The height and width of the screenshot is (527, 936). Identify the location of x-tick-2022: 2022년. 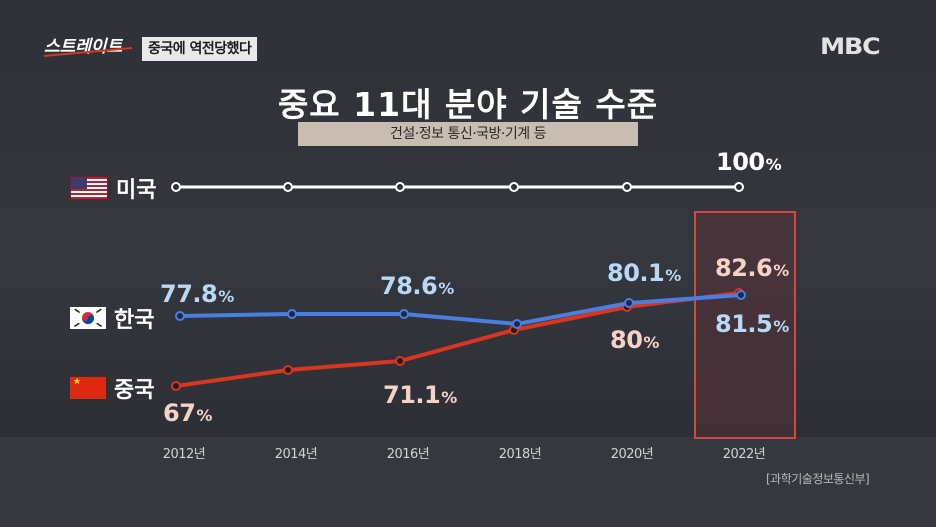
(744, 454).